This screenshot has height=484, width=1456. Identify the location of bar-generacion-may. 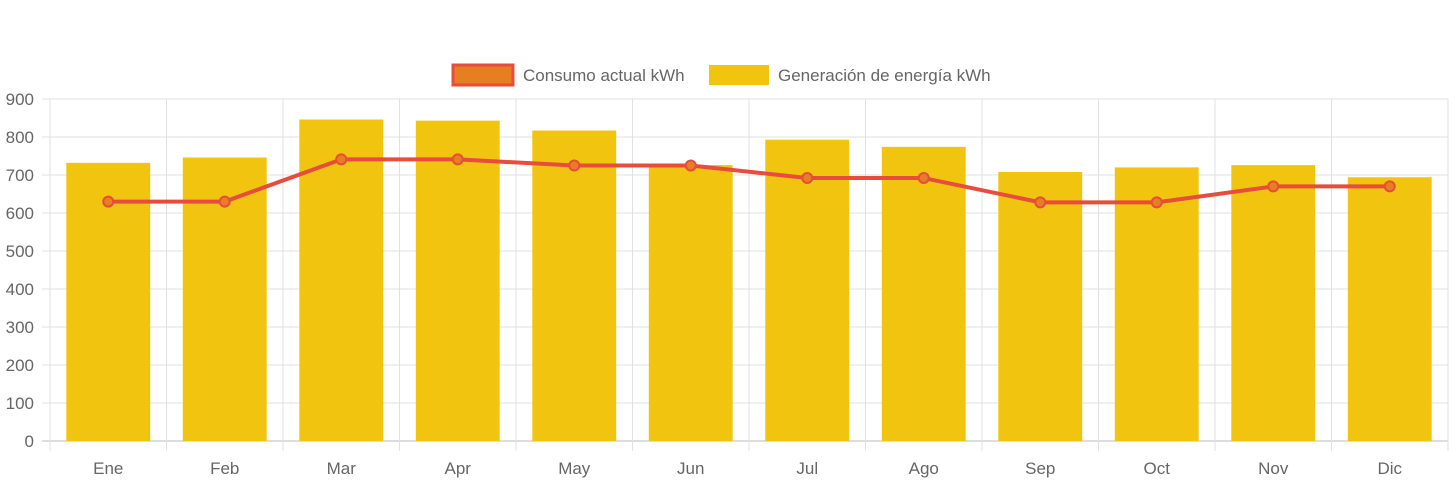
(574, 286).